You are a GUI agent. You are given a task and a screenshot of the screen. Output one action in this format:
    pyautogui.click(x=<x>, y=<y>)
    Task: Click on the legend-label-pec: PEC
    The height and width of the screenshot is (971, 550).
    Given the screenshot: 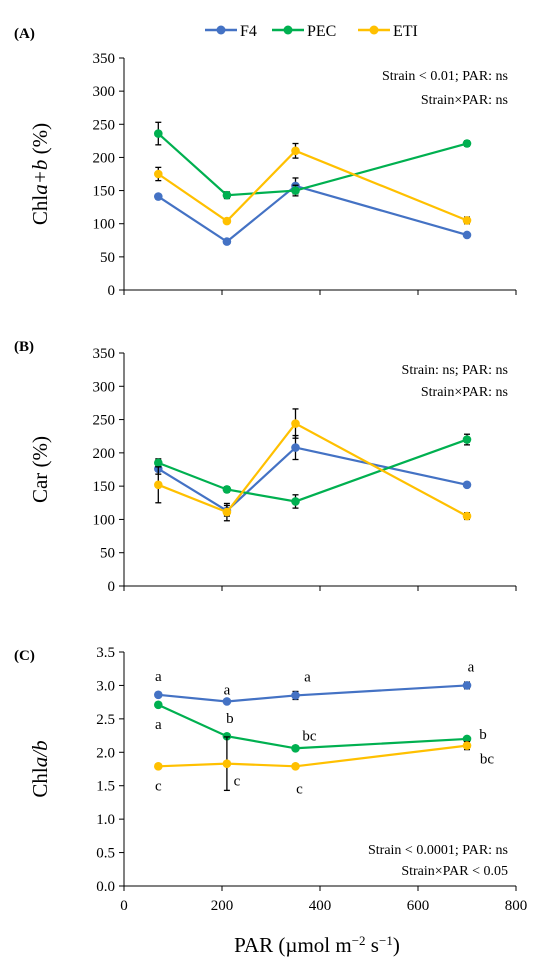 What is the action you would take?
    pyautogui.click(x=321, y=31)
    